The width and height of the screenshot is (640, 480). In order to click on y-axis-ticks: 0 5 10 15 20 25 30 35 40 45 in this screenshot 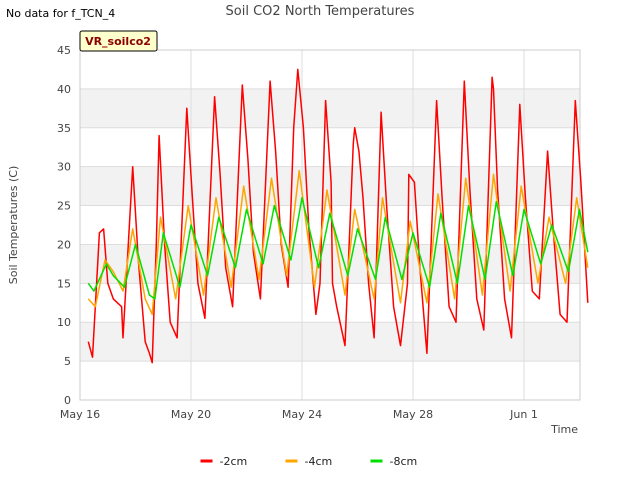, I will do `click(64, 225)`.